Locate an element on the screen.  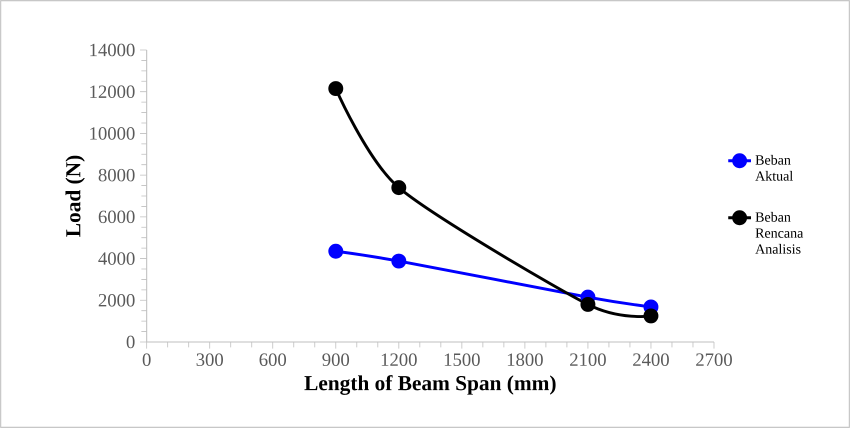
x-tick-label: 600 is located at coordinates (273, 359).